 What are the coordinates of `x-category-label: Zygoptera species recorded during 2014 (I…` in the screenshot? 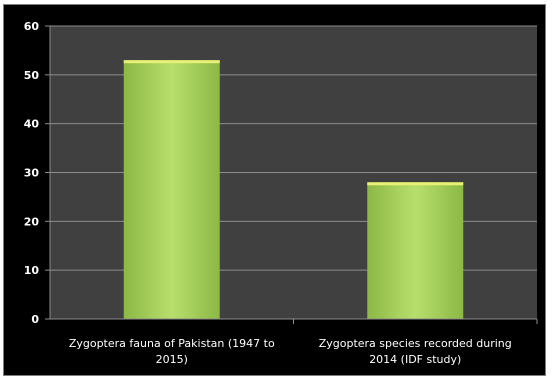 It's located at (415, 351).